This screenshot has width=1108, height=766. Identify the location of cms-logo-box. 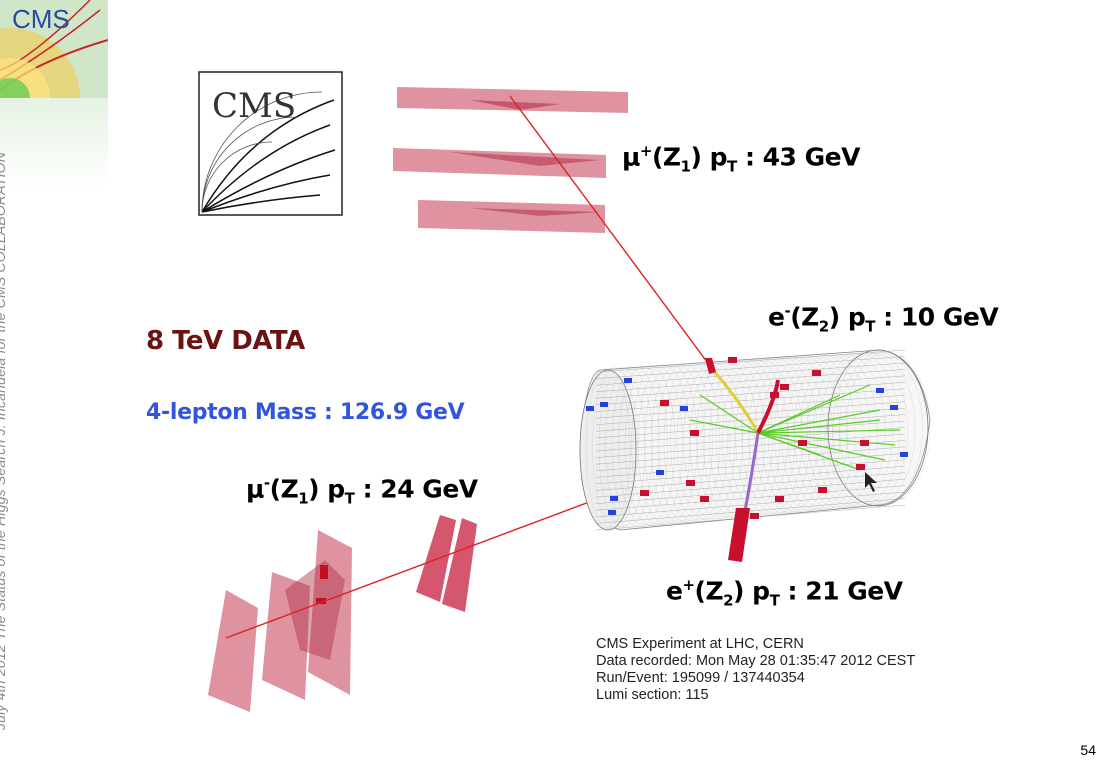
(270, 143).